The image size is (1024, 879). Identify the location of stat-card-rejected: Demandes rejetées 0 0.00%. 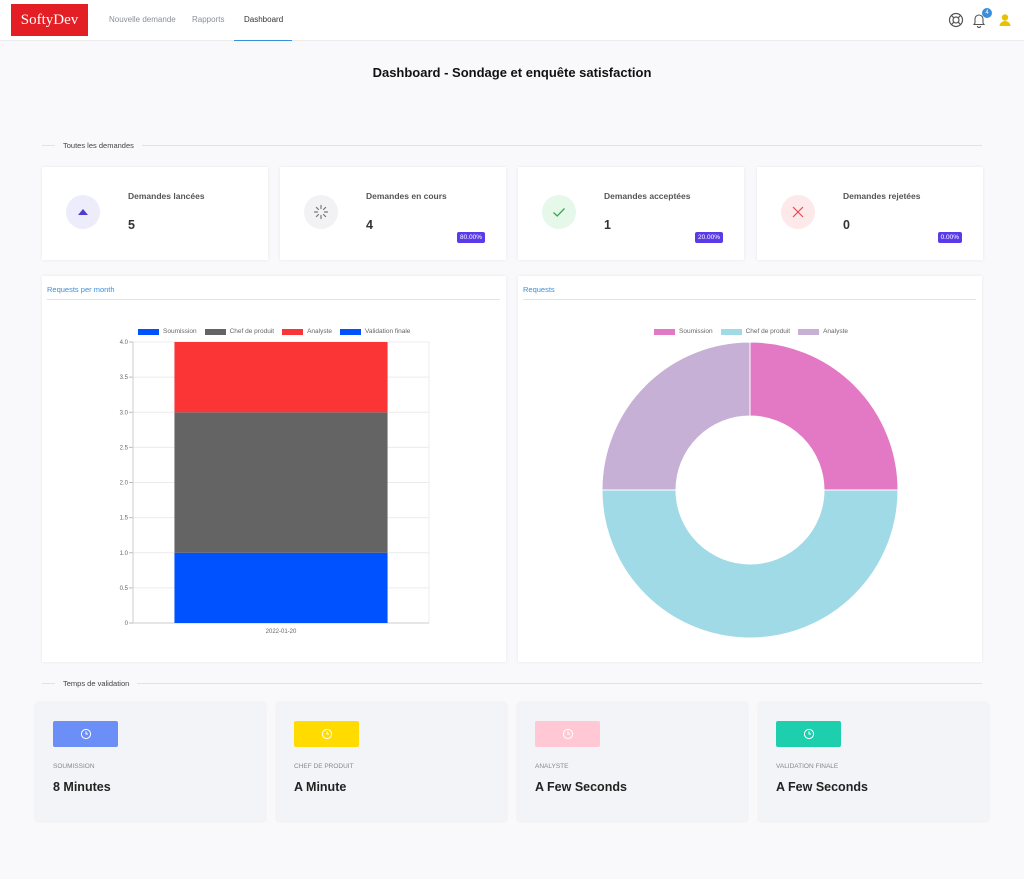
(870, 213).